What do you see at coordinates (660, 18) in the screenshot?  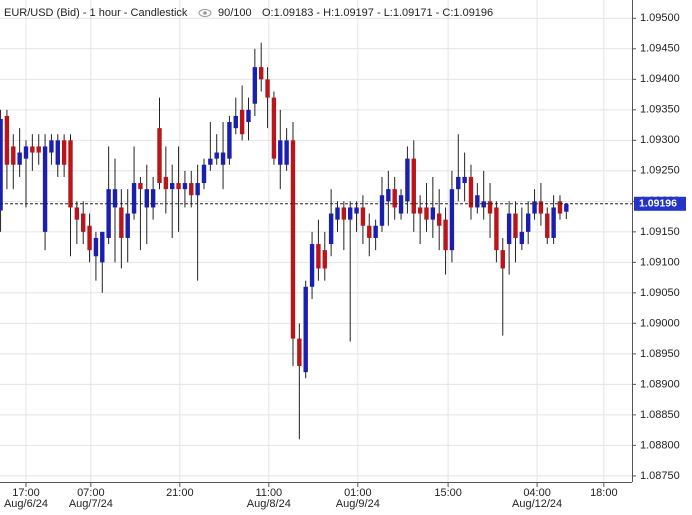 I see `y-tick-label: 1.09500` at bounding box center [660, 18].